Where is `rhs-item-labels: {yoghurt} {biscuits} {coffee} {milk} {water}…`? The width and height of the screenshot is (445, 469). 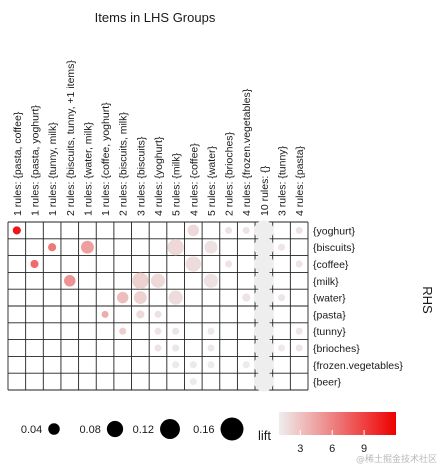
rhs-item-labels: {yoghurt} {biscuits} {coffee} {milk} {water}… is located at coordinates (358, 306).